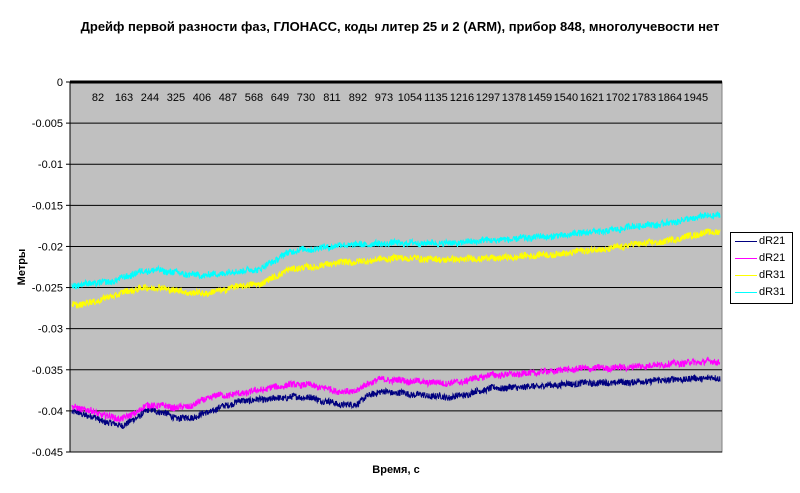 The height and width of the screenshot is (493, 800). Describe the element at coordinates (670, 98) in the screenshot. I see `x-tick-label: 1864` at that location.